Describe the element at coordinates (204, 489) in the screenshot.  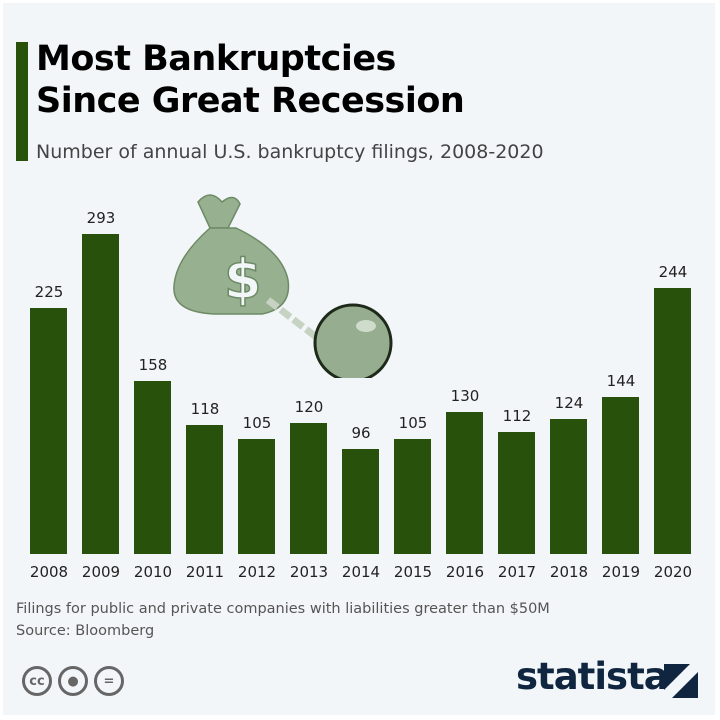
I see `bar-2011` at that location.